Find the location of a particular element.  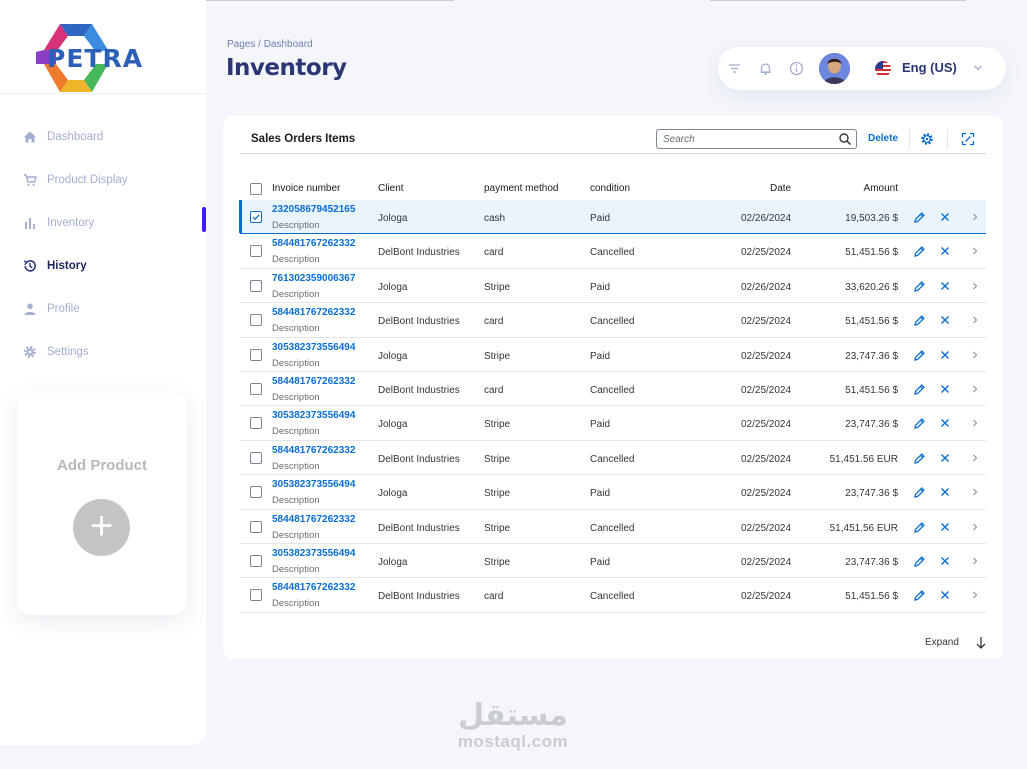

chevron-down-icon is located at coordinates (978, 68).